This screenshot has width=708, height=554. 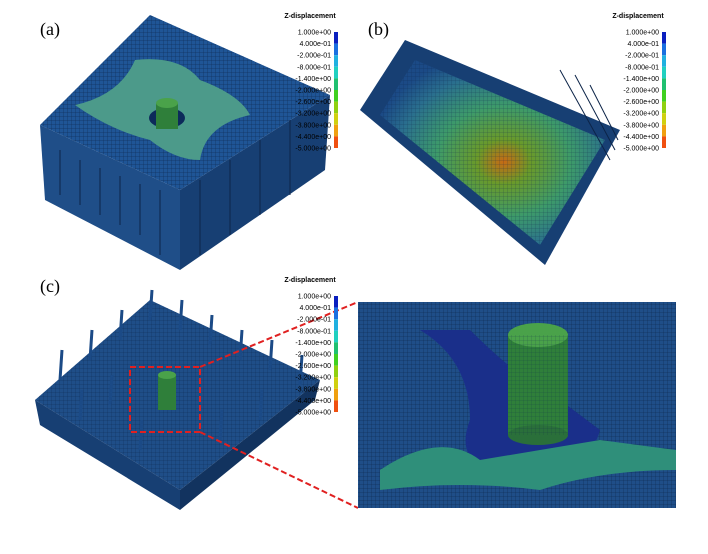 What do you see at coordinates (490, 152) in the screenshot?
I see `panel-b-image` at bounding box center [490, 152].